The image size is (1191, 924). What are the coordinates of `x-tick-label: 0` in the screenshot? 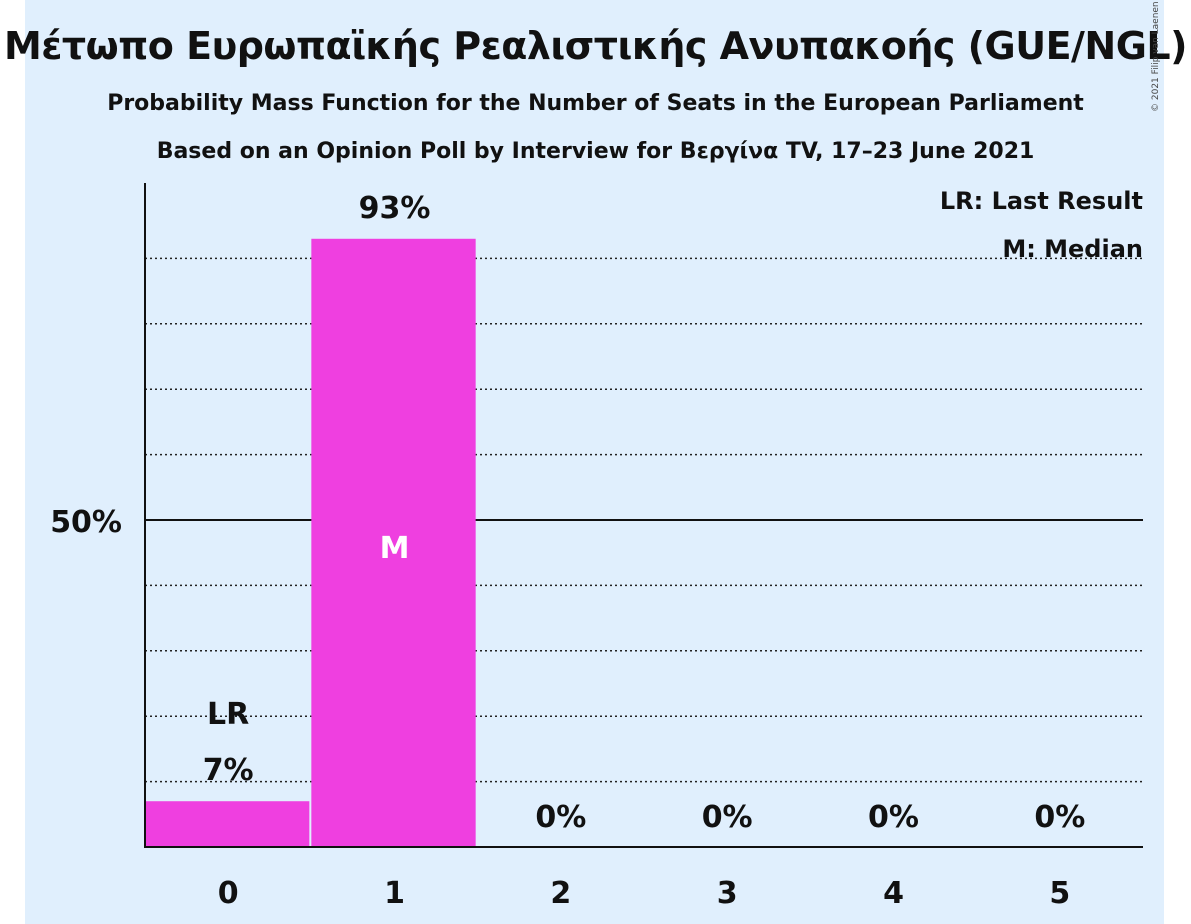 It's located at (228, 893).